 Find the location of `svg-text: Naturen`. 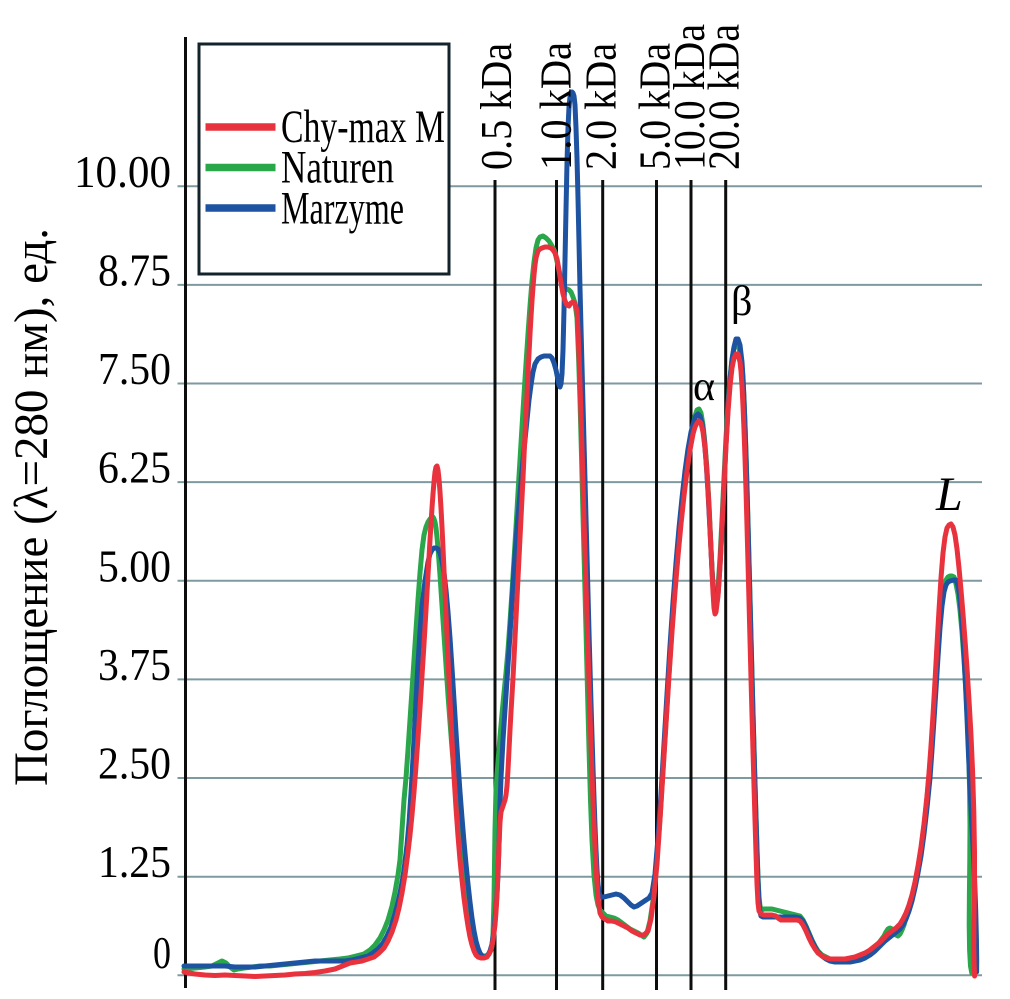

svg-text: Naturen is located at coordinates (337, 168).